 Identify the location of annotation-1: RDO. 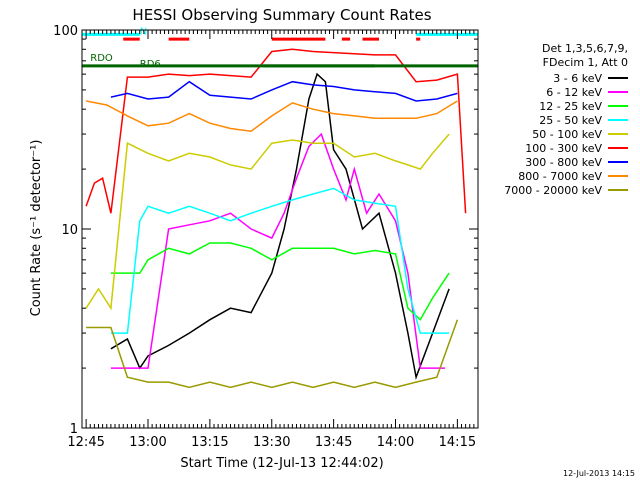
(101, 58).